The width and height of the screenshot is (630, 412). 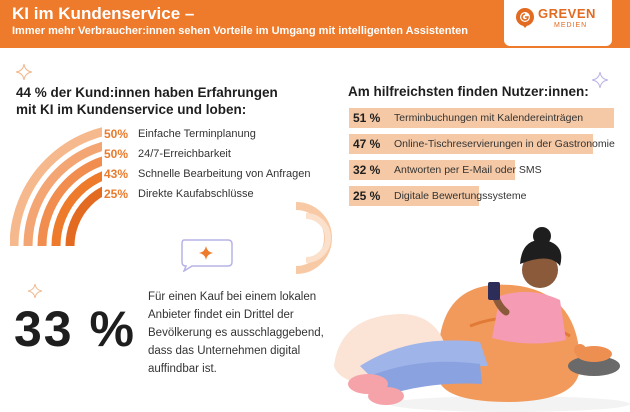 I want to click on bar-percent: 32 %, so click(x=367, y=170).